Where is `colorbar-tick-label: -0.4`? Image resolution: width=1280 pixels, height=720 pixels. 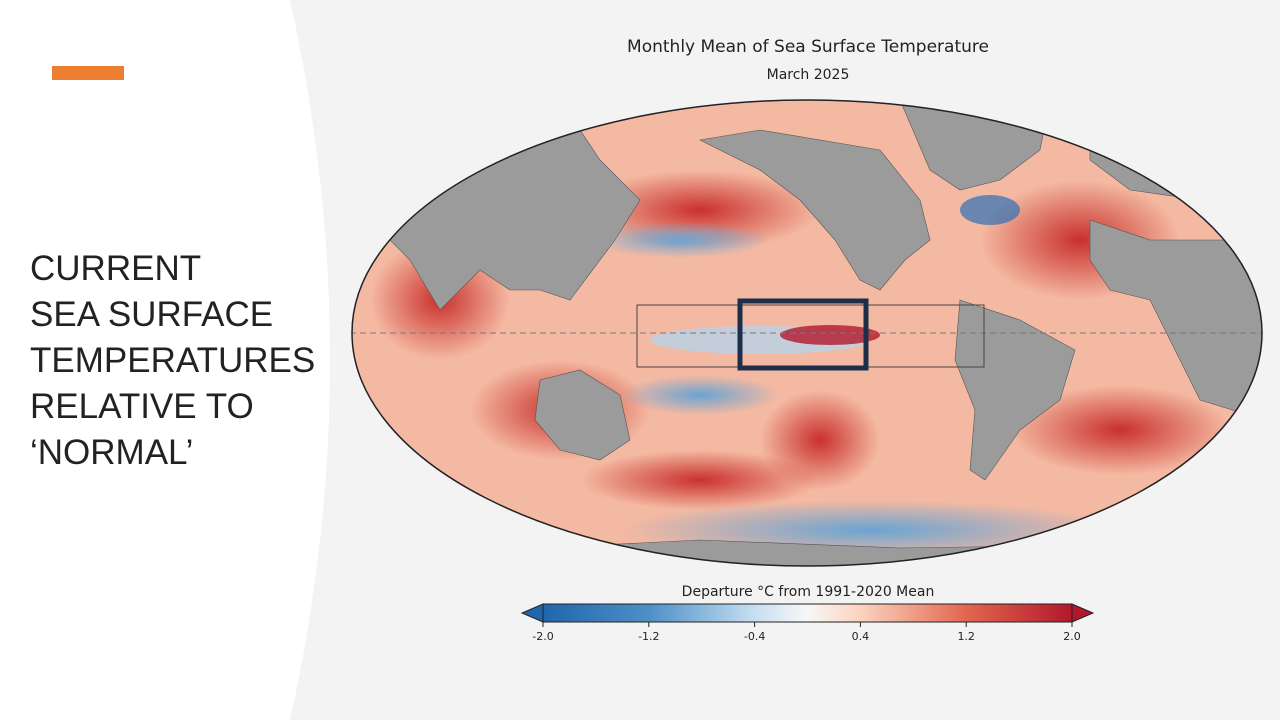
colorbar-tick-label: -0.4 is located at coordinates (754, 636).